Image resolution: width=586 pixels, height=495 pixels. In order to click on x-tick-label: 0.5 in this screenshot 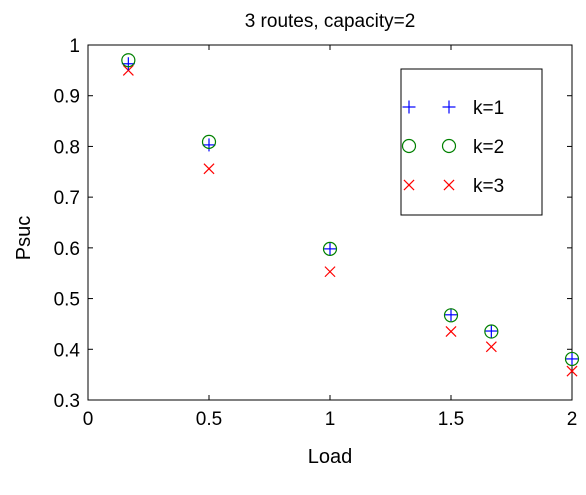, I will do `click(209, 419)`.